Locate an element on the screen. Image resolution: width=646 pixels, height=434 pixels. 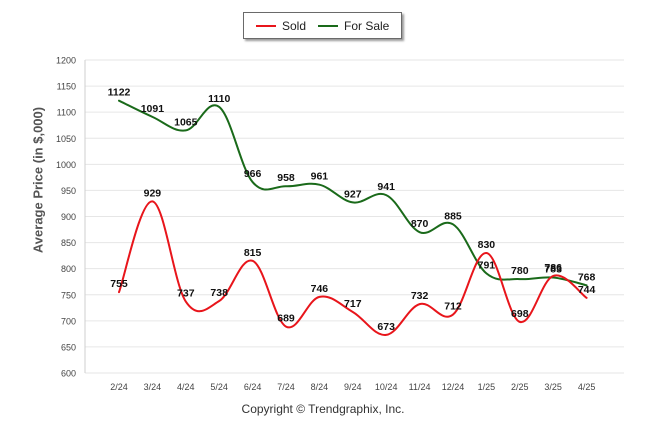
data-label-for-sale: 941 is located at coordinates (386, 187).